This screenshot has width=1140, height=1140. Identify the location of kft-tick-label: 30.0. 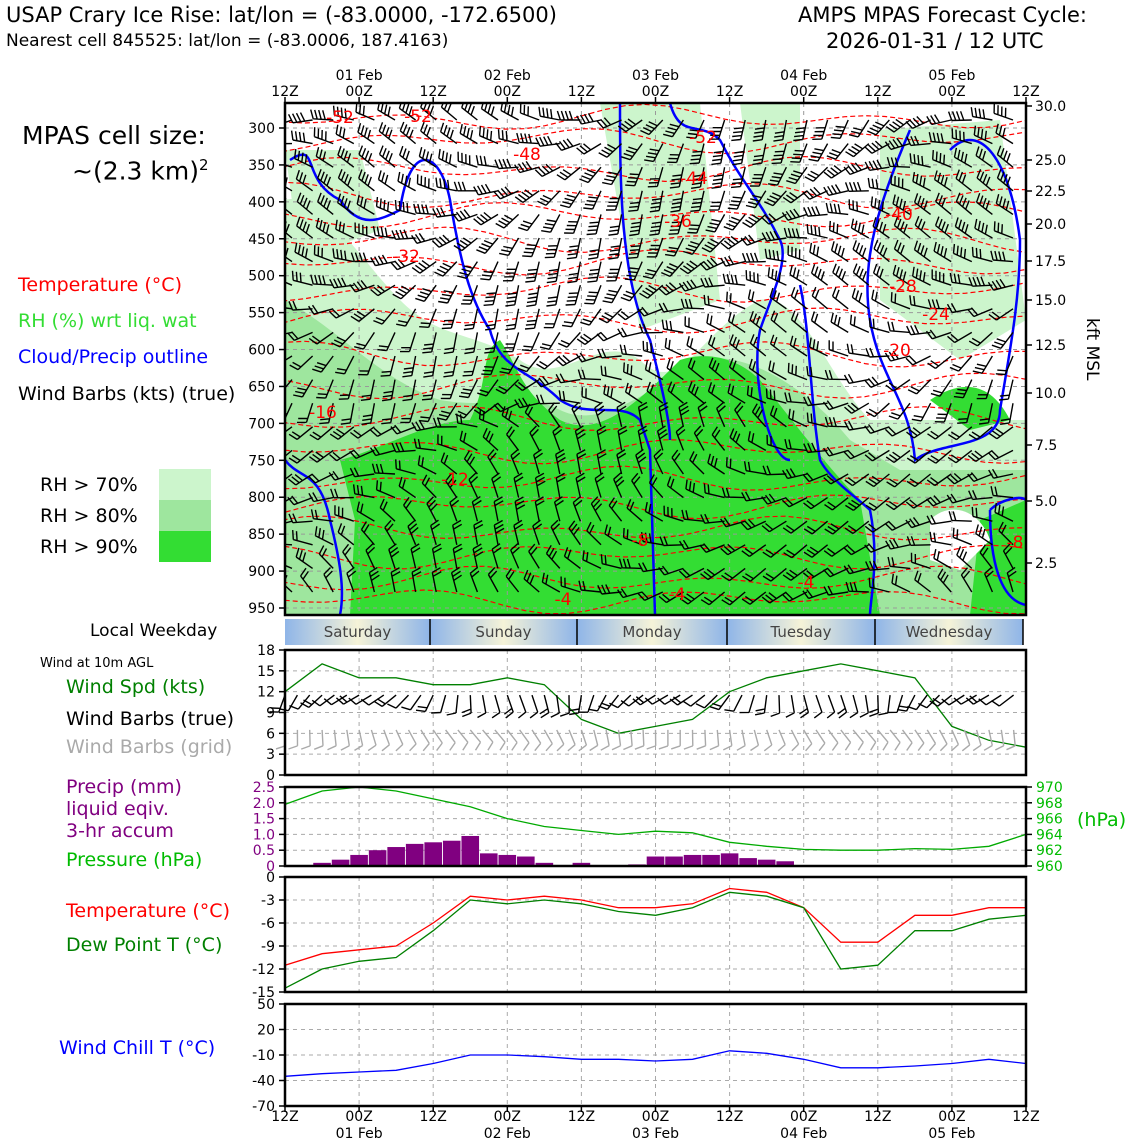
(1050, 107).